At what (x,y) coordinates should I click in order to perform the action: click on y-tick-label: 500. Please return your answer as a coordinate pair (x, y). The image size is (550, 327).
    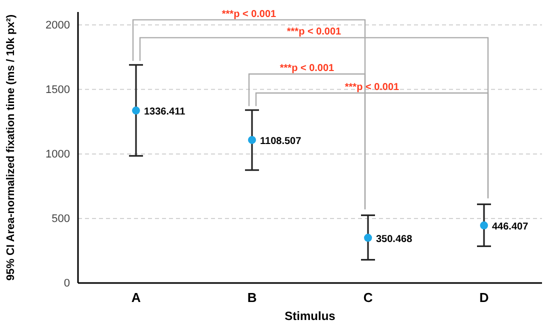
    Looking at the image, I should click on (61, 218).